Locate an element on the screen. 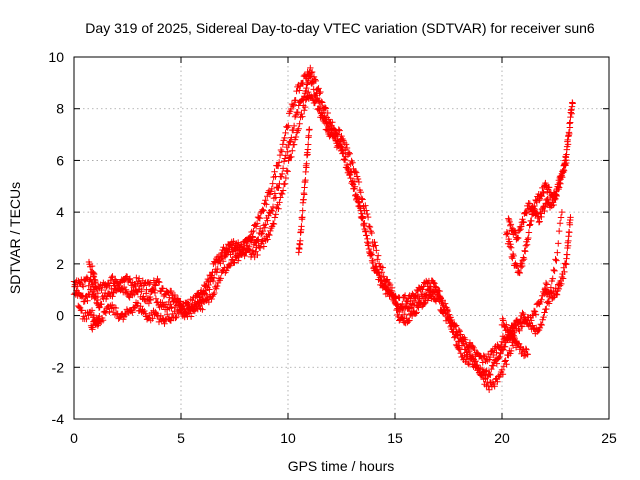 This screenshot has width=640, height=480. y-tick-label: -2 is located at coordinates (58, 367).